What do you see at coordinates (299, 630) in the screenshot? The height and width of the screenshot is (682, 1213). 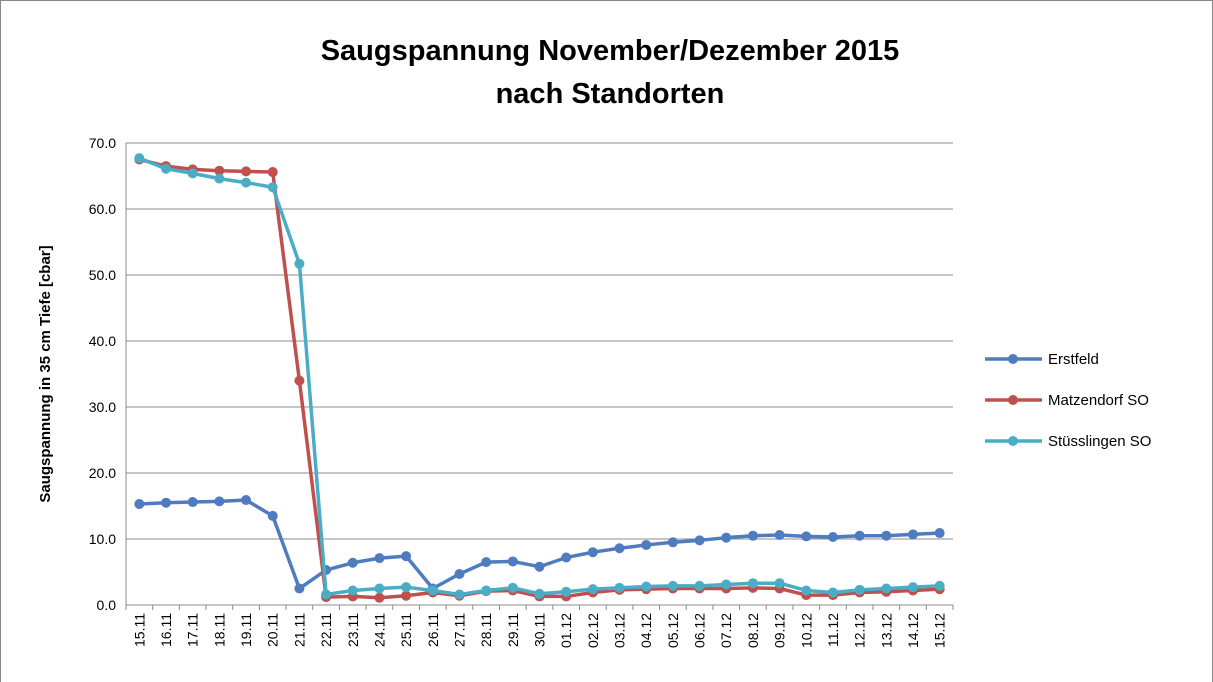 I see `x-tick-label: 21.11` at bounding box center [299, 630].